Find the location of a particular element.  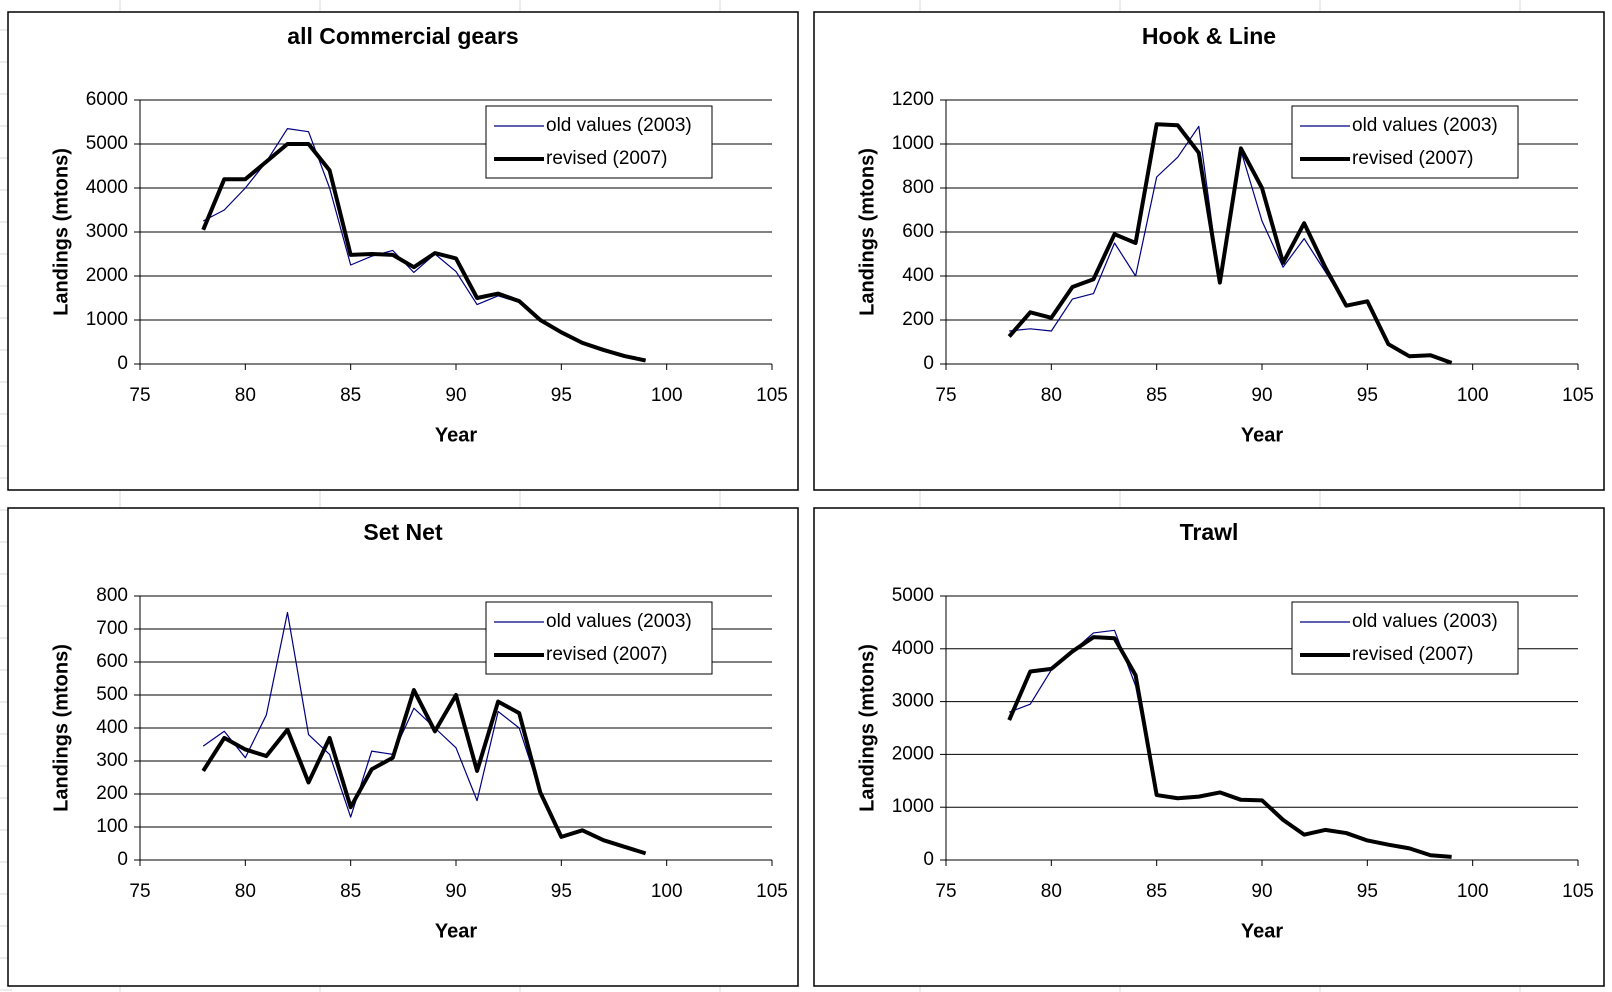

y-tick-label: 6000 is located at coordinates (107, 99).